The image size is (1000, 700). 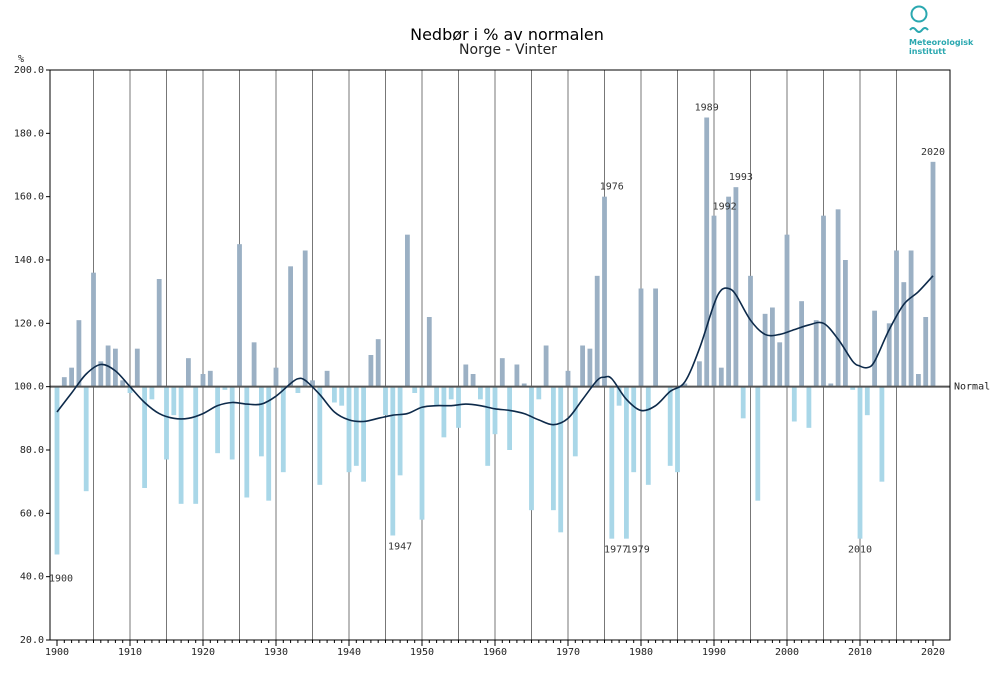 I want to click on y-tick-label: 60.0, so click(x=32, y=513).